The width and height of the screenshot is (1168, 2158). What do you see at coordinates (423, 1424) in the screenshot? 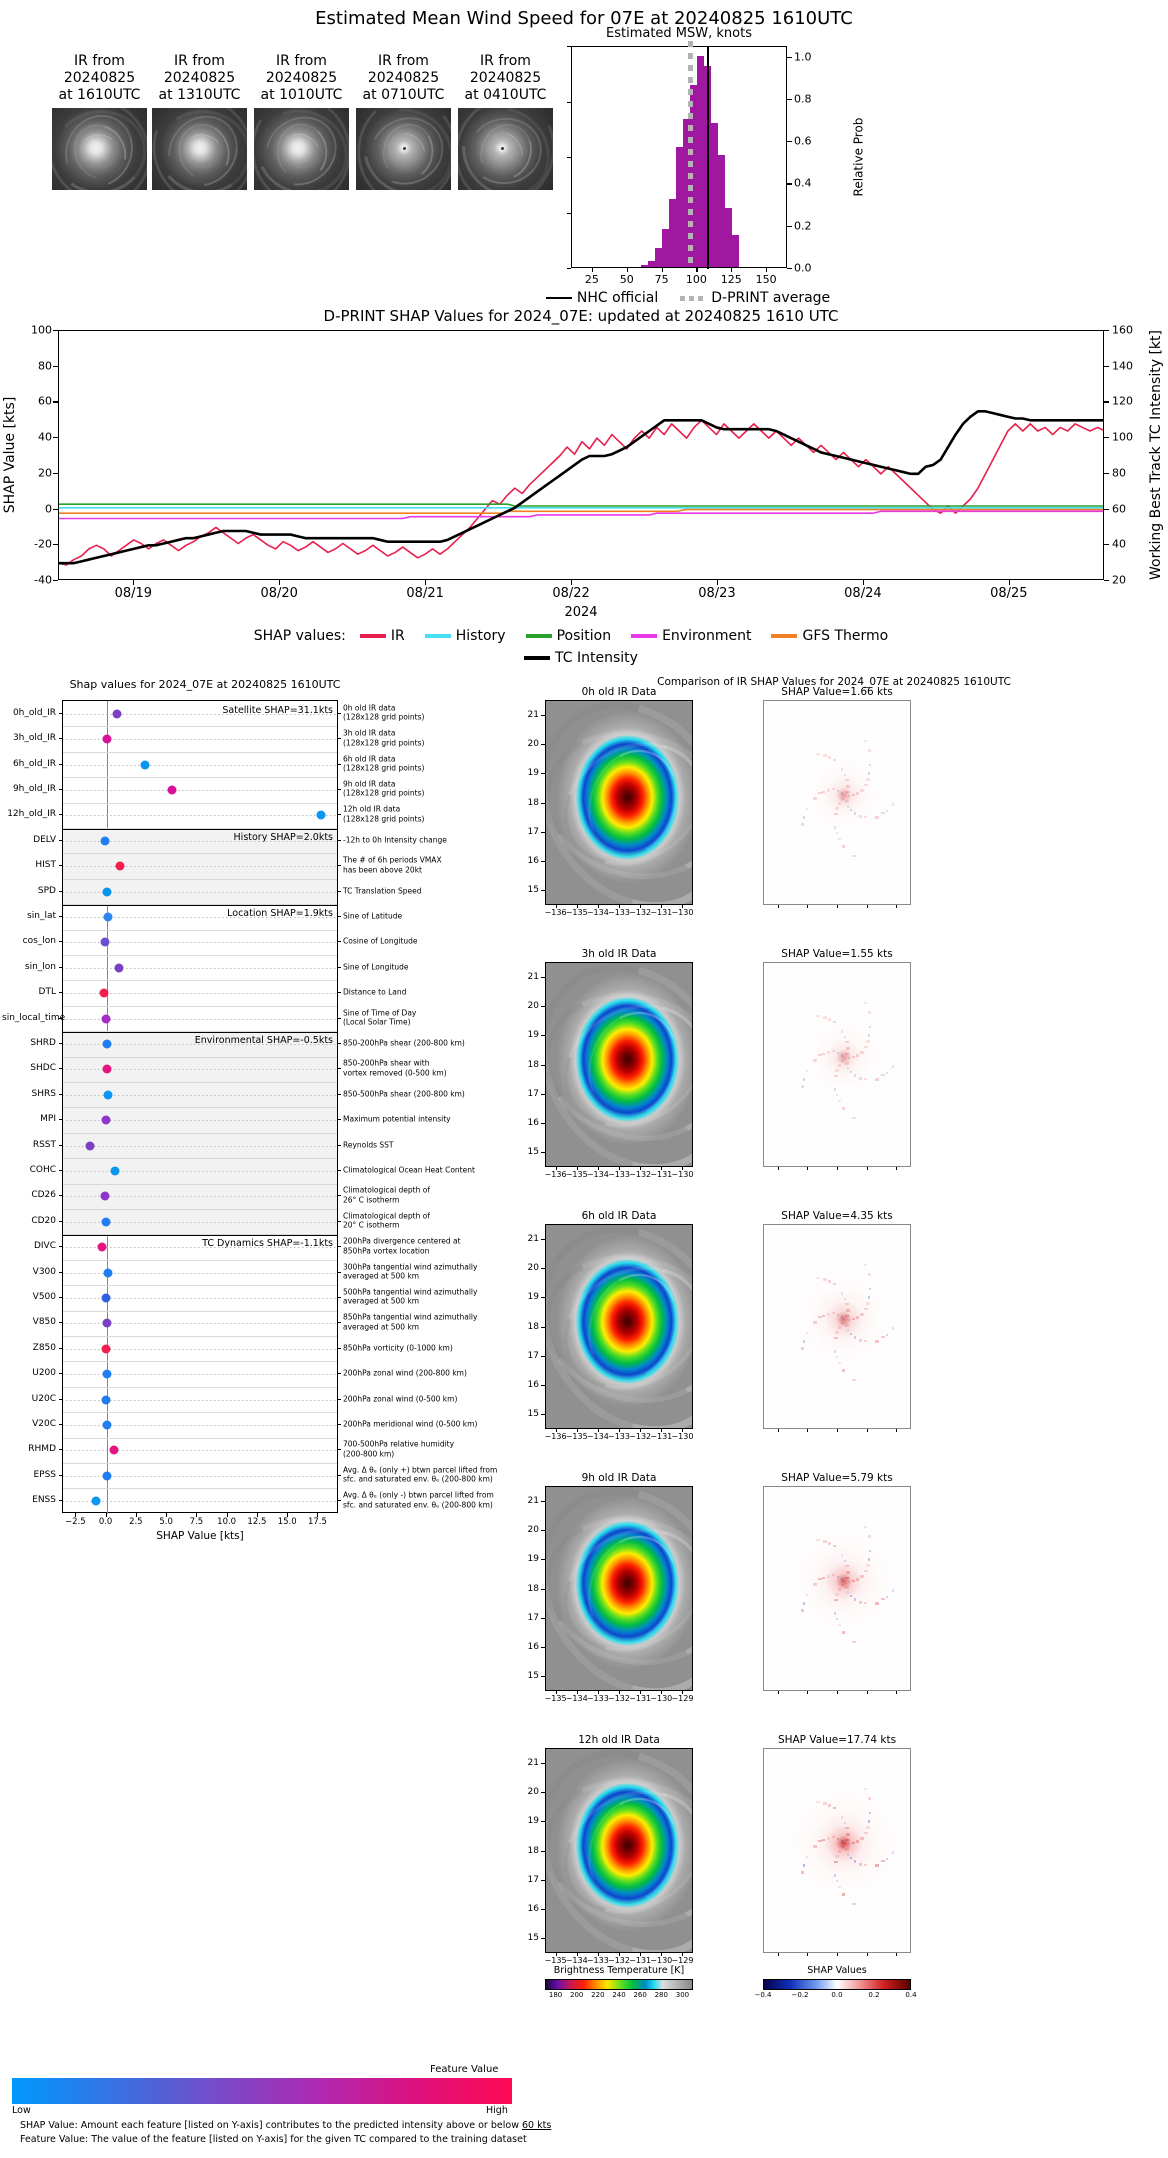
I see `shap-feature-description: 200hPa meridional wind (0-500 km)` at bounding box center [423, 1424].